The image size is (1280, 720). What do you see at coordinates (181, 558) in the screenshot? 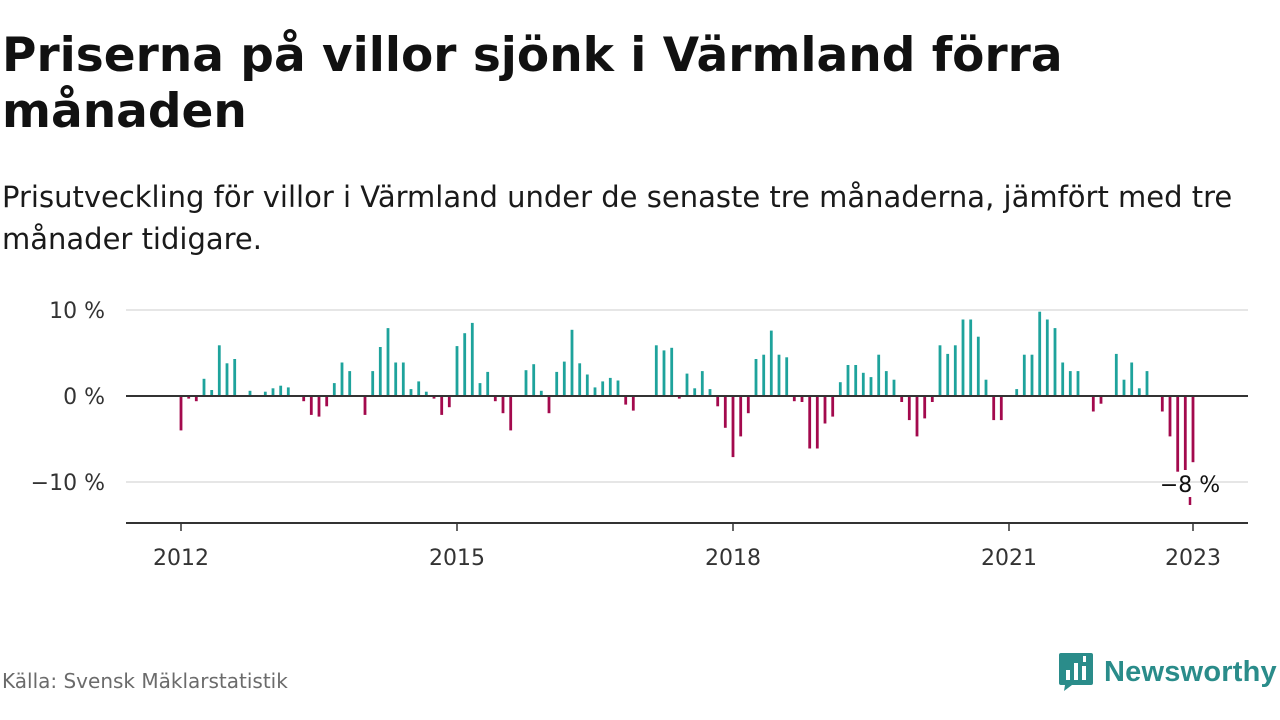
I see `x-tick-label: 2012` at bounding box center [181, 558].